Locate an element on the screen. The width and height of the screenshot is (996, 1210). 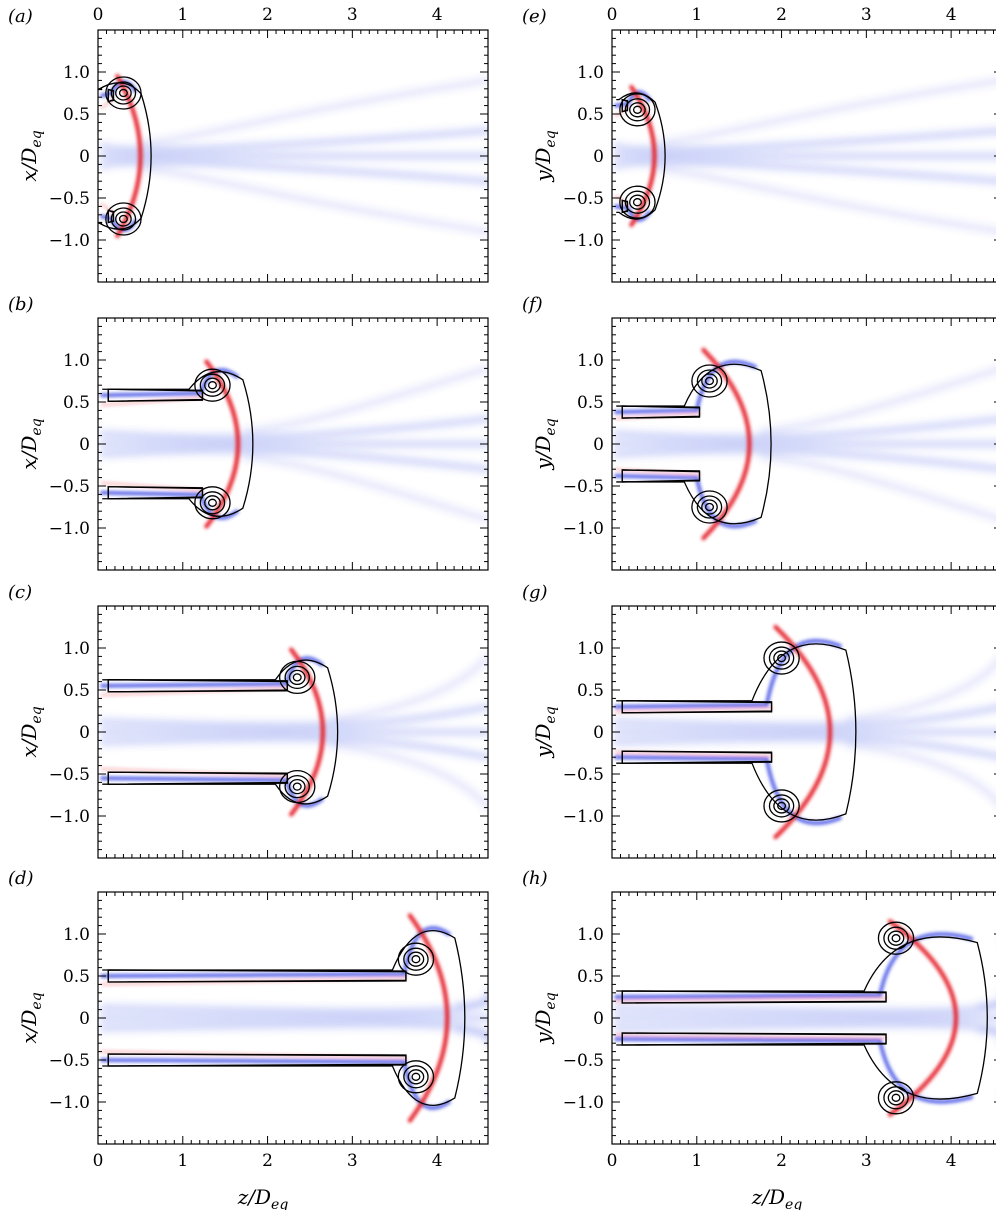
x-tick-label-top: 0 is located at coordinates (98, 15).